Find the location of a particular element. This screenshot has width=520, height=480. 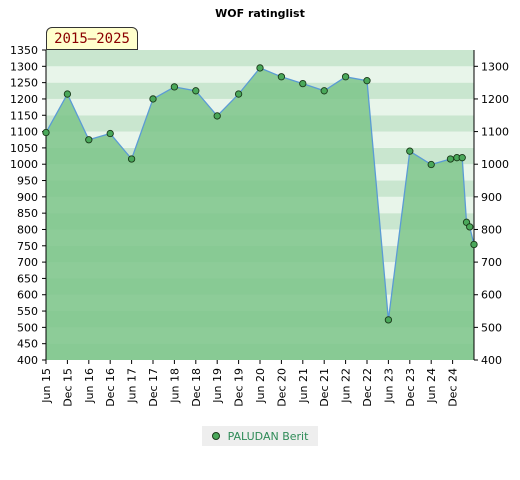

y-tick-label-left: 700 is located at coordinates (27, 262).